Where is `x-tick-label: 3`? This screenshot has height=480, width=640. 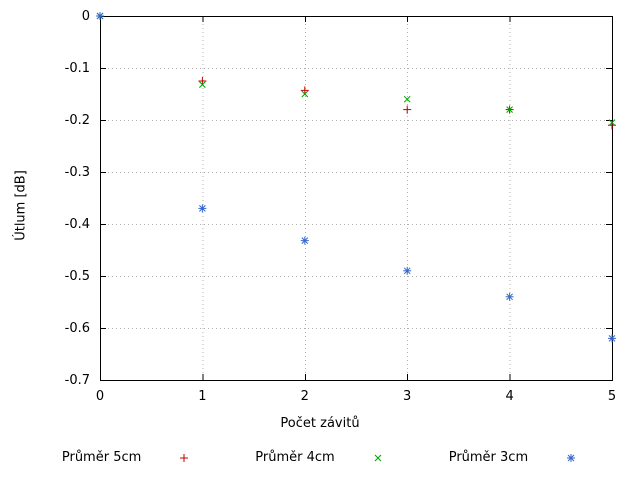 x-tick-label: 3 is located at coordinates (407, 396).